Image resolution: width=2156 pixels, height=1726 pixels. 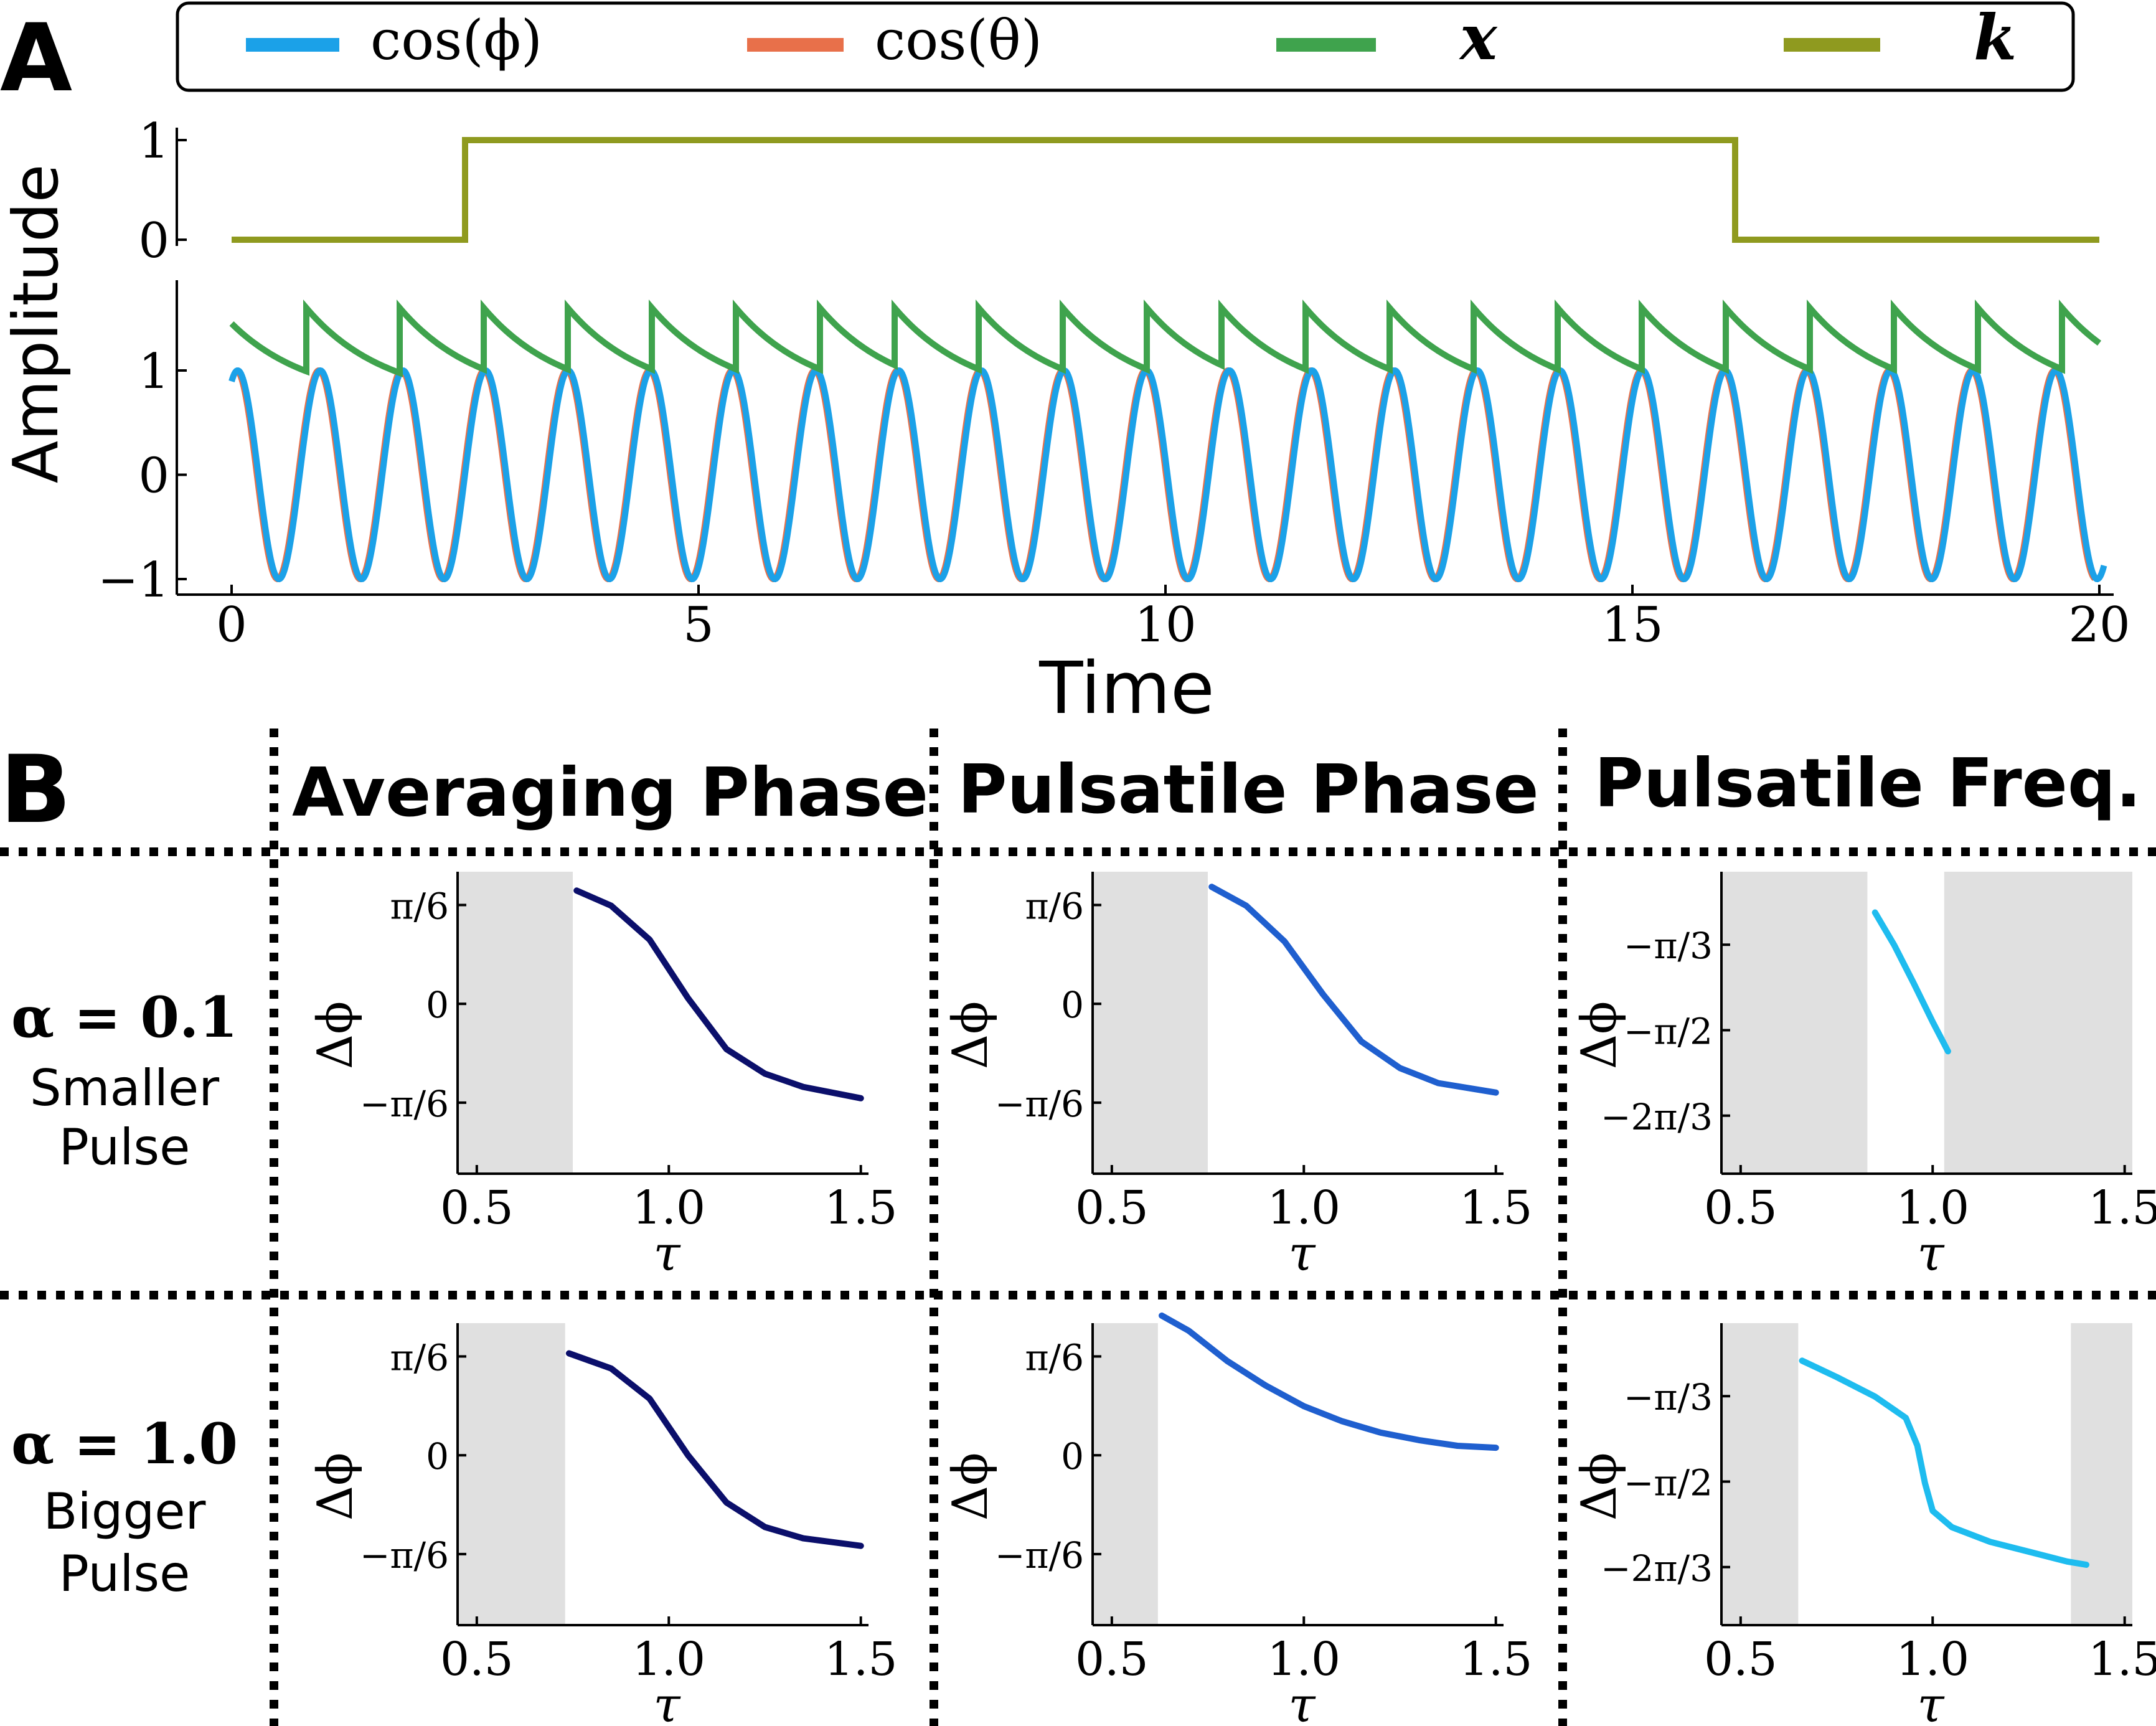 I want to click on row-label-2: α = 1.0 Bigger Pulse, so click(x=124, y=1507).